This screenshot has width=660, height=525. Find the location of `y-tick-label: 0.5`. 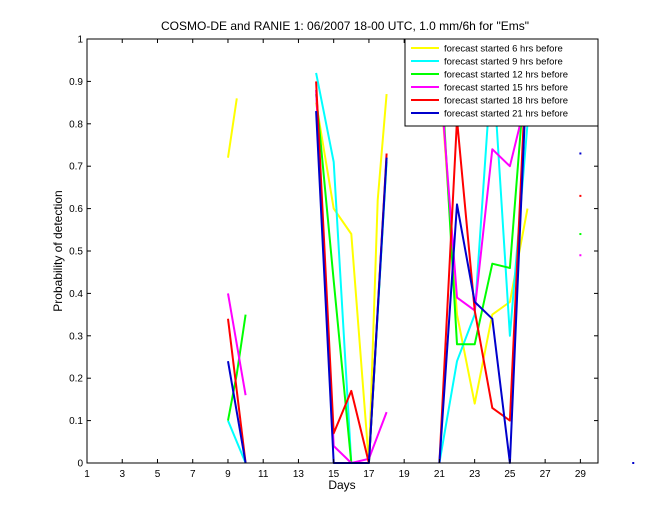

y-tick-label: 0.5 is located at coordinates (76, 252).